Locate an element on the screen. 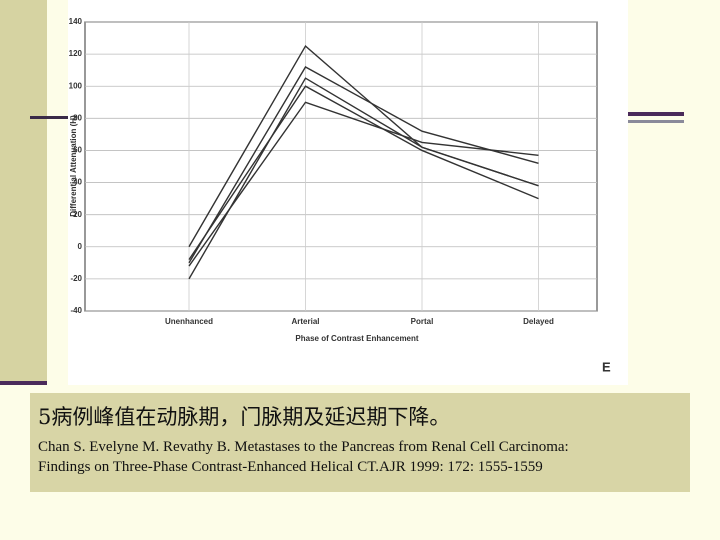 The height and width of the screenshot is (540, 720). x-tick-label: Portal is located at coordinates (422, 321).